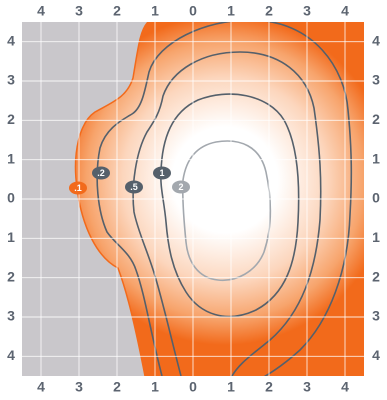  I want to click on left-tick-label: 0, so click(11, 198).